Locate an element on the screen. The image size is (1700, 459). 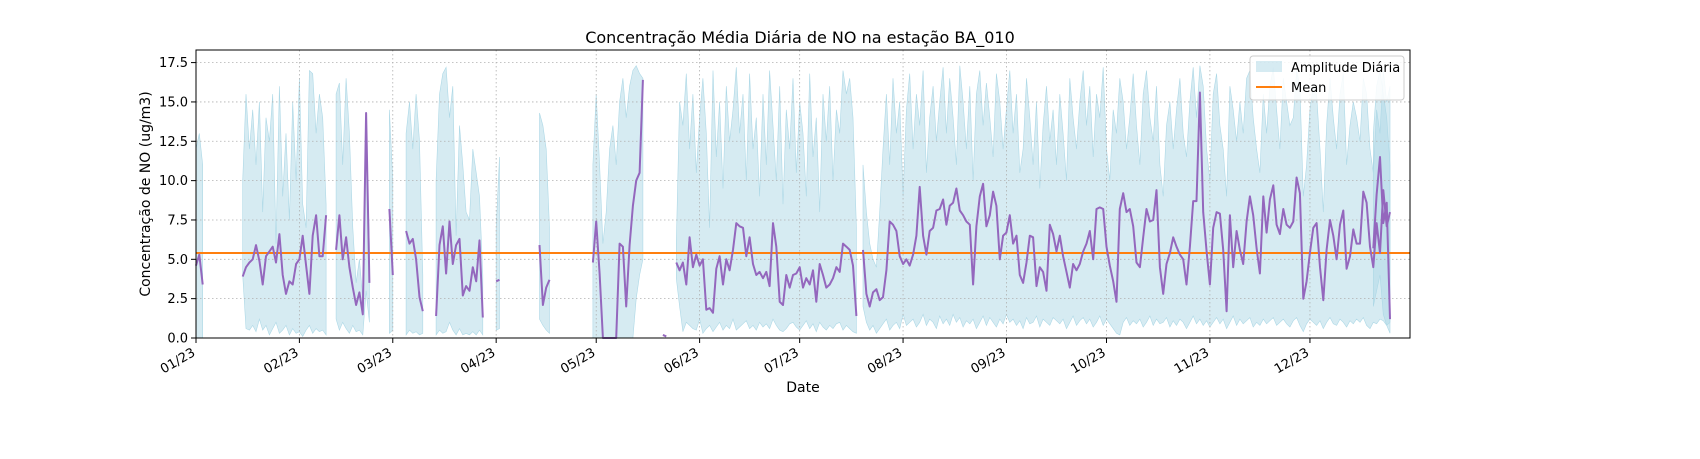
legend-band-swatch is located at coordinates (1269, 66).